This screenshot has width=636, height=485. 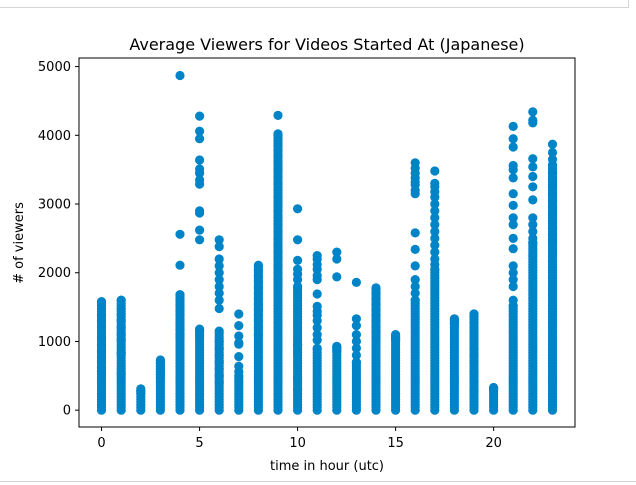 I want to click on x-tick-label: 15, so click(x=395, y=443).